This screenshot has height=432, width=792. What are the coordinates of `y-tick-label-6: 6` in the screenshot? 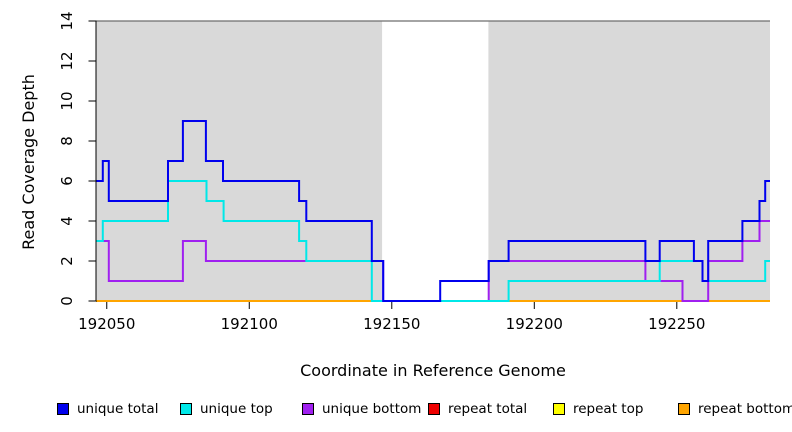 It's located at (67, 181).